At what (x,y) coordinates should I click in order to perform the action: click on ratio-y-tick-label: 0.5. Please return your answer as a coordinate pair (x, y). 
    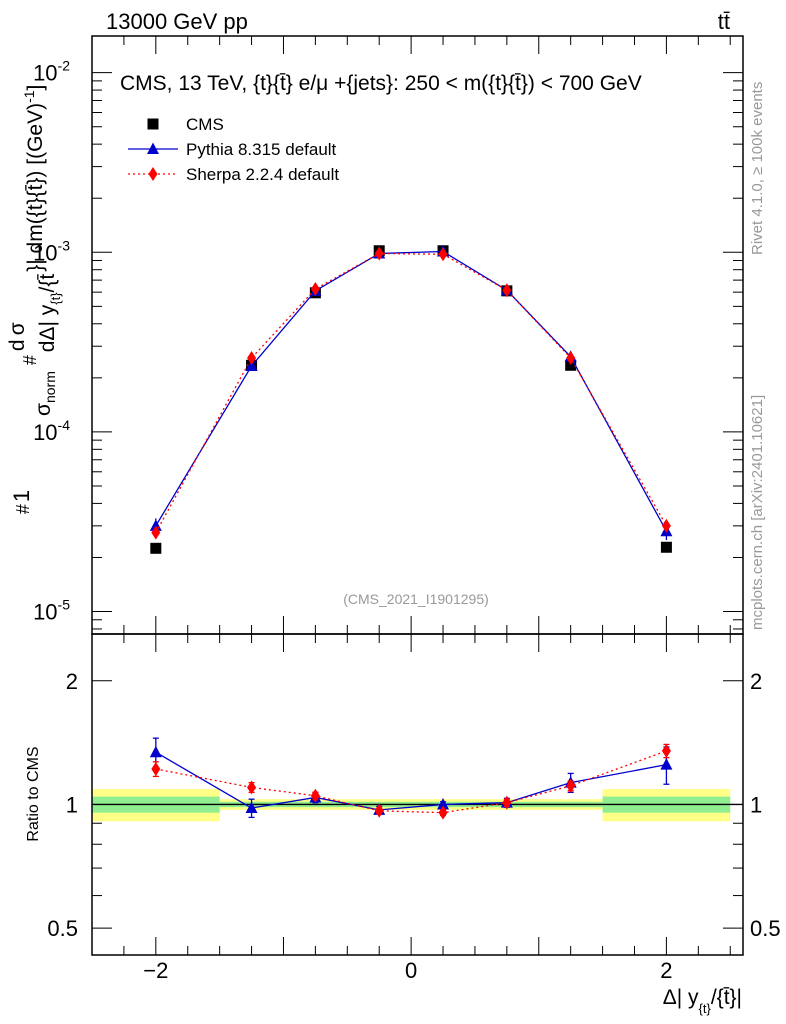
    Looking at the image, I should click on (62, 928).